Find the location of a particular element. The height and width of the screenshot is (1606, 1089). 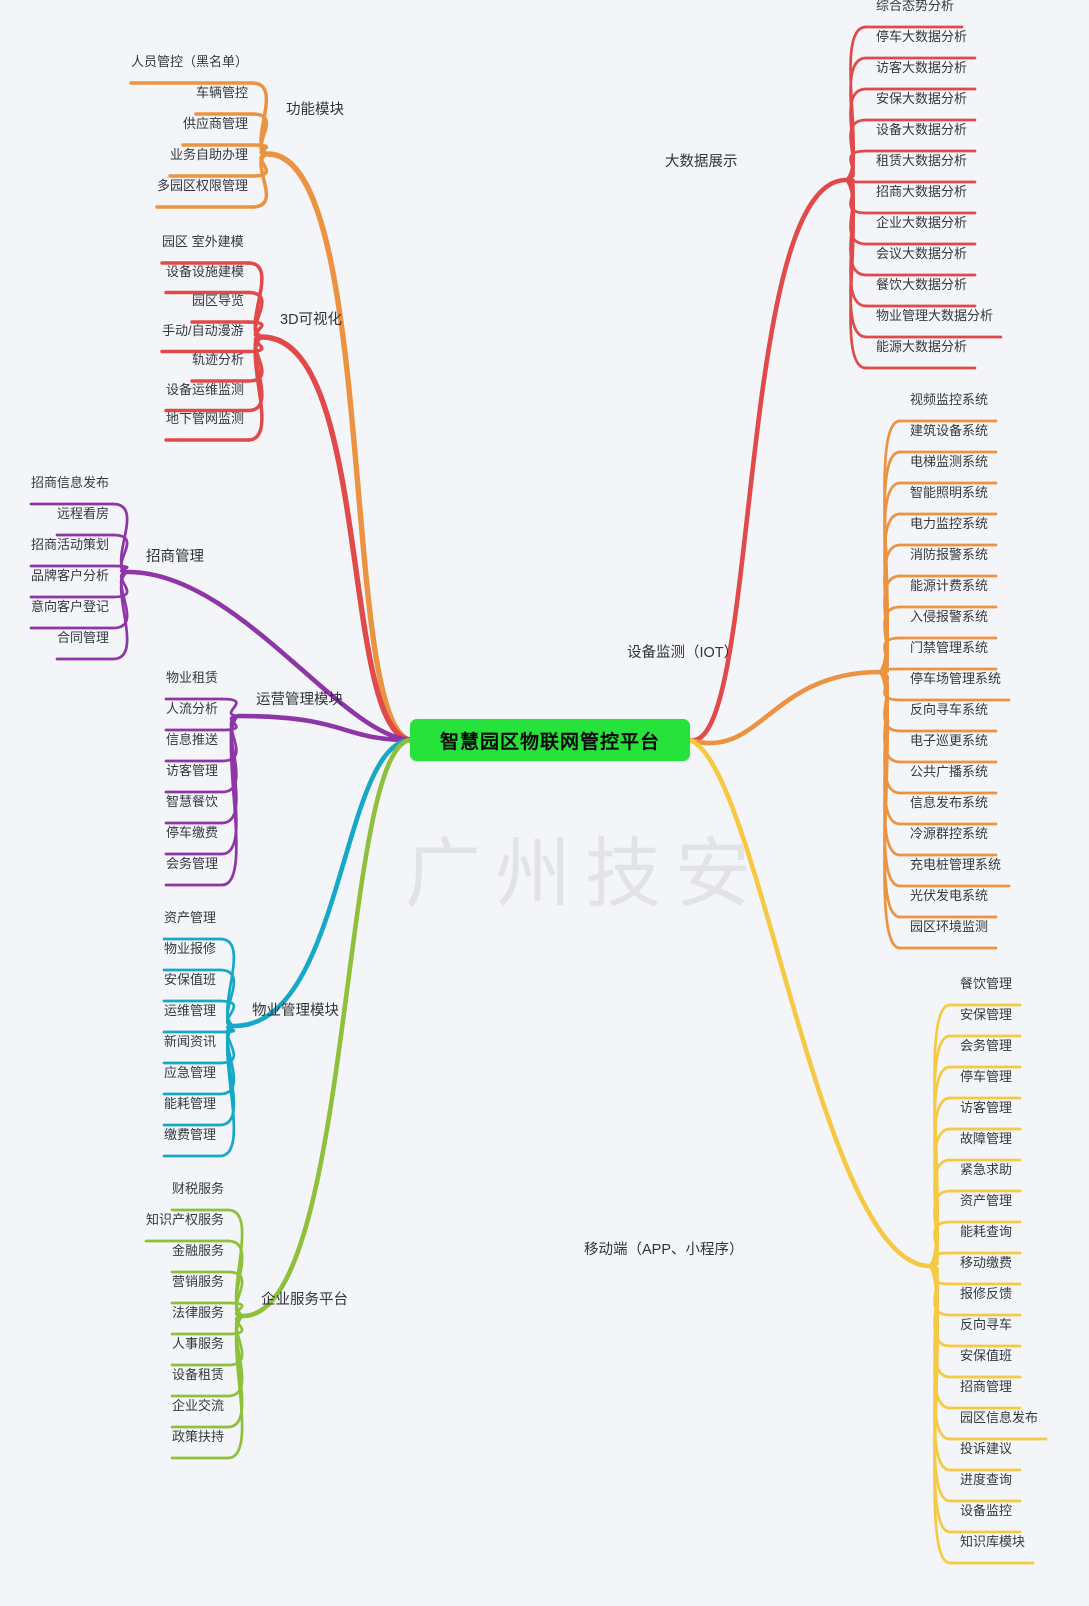

leaf-node-mobile-terminal-16: 进度查询 is located at coordinates (986, 1481).